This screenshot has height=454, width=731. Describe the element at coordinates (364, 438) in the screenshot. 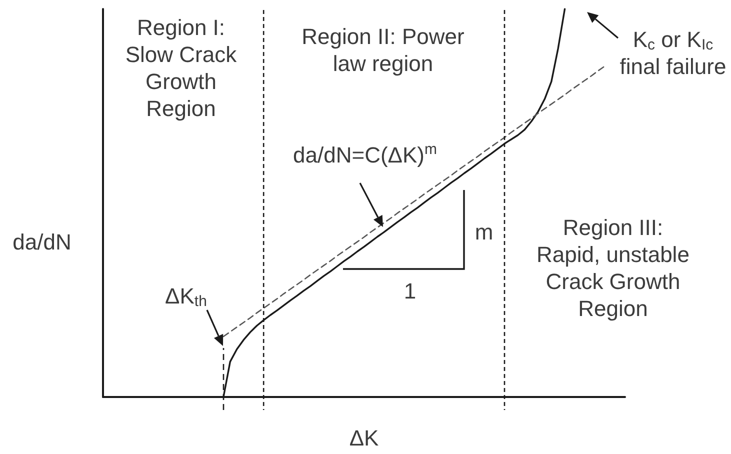

I see `x-axis-title: ΔK` at that location.